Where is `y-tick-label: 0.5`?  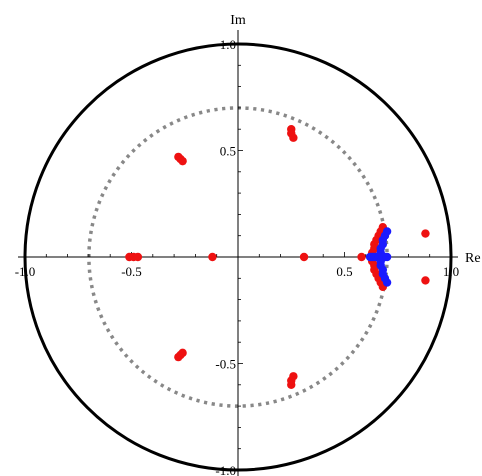 y-tick-label: 0.5 is located at coordinates (228, 151).